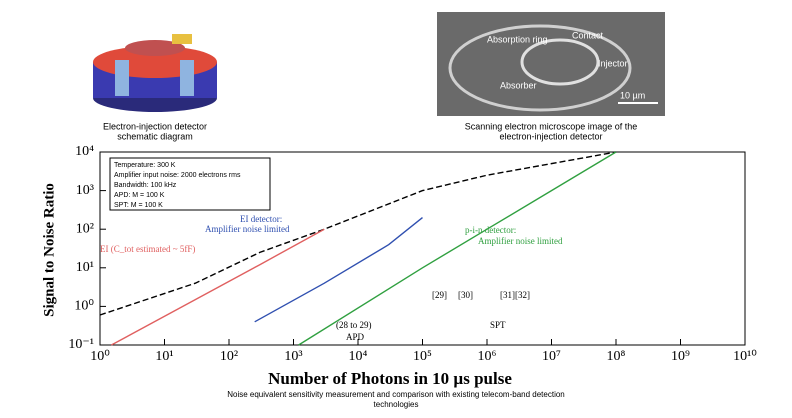  I want to click on legend-text: SPT: M = 100 K, so click(138, 205).